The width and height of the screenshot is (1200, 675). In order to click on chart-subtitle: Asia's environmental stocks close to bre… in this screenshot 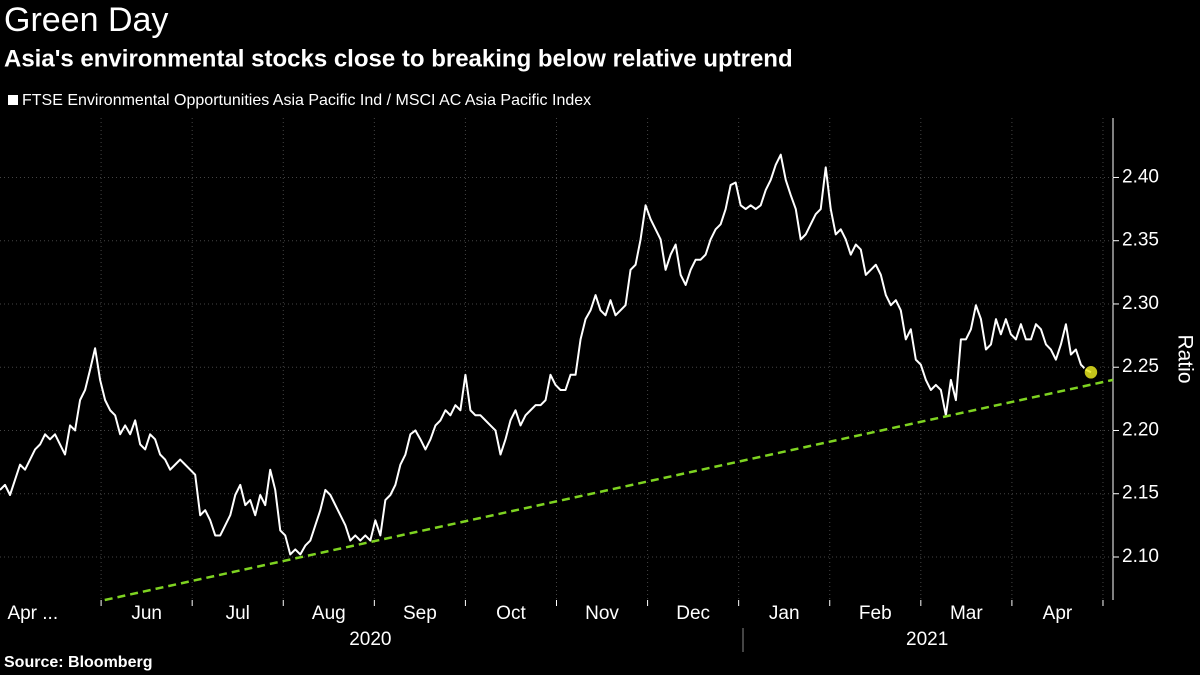, I will do `click(398, 58)`.